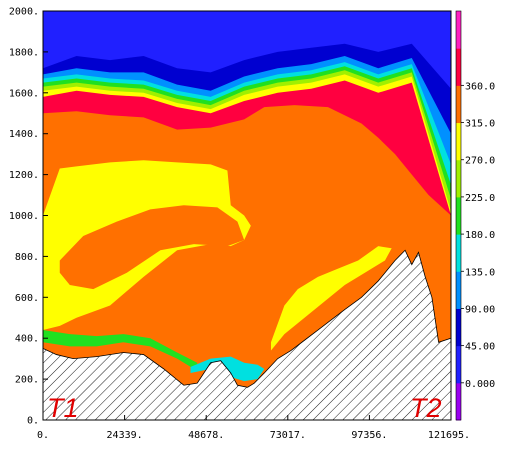 The height and width of the screenshot is (453, 506). Describe the element at coordinates (480, 198) in the screenshot. I see `colorbar-label: 225.0` at that location.